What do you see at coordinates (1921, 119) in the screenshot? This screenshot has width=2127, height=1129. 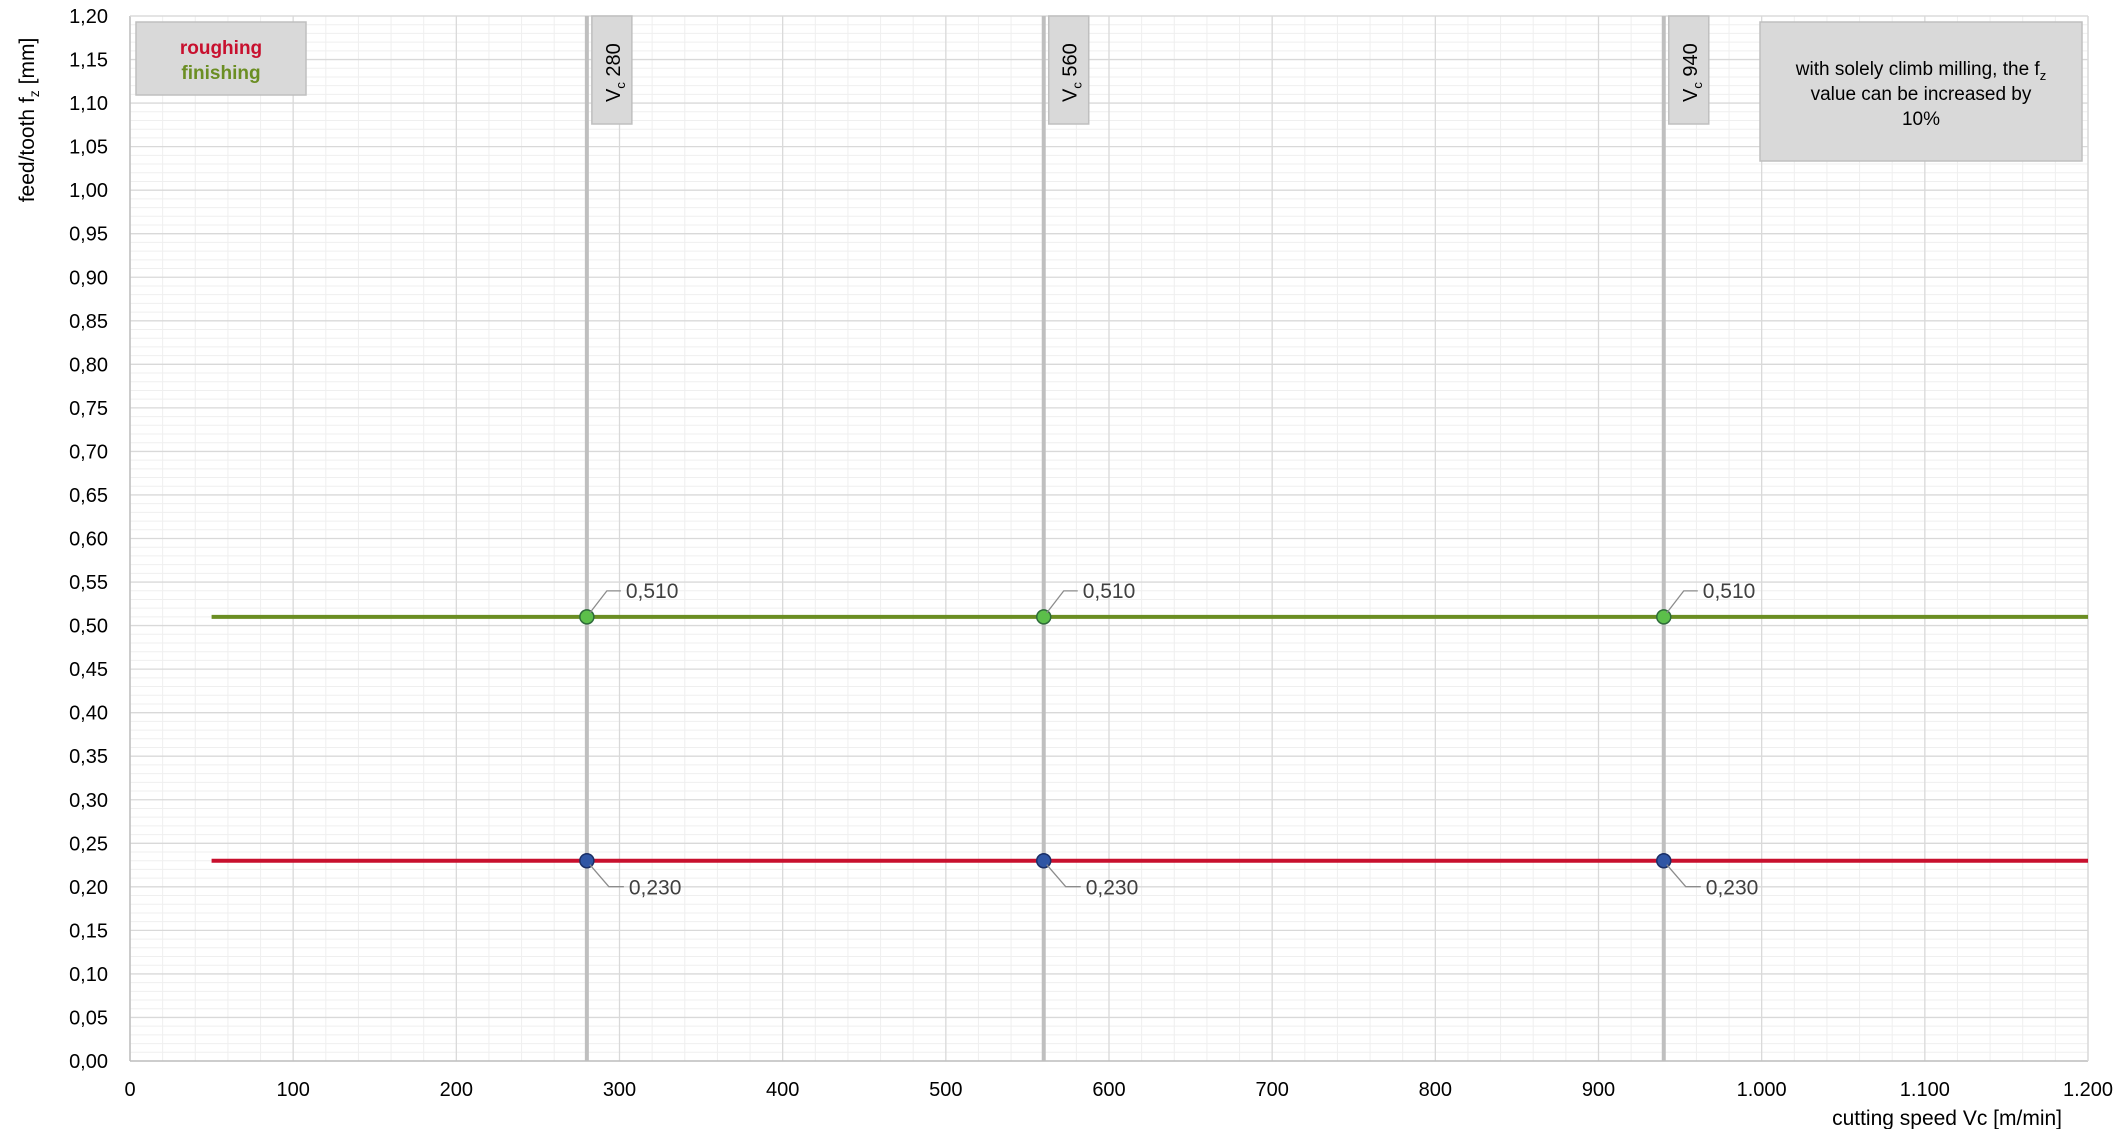 I see `note-line-3: 10%` at bounding box center [1921, 119].